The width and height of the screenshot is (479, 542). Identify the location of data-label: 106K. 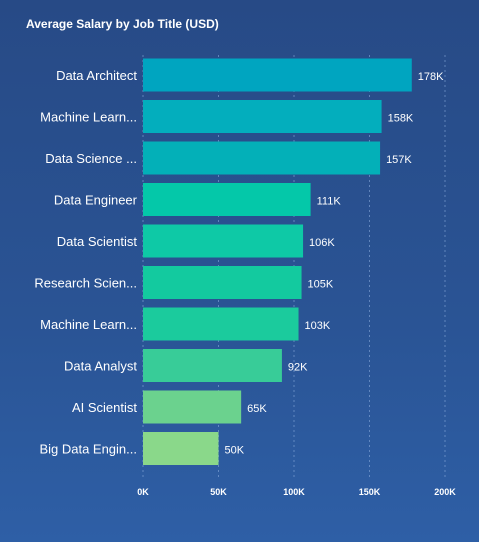
(322, 243).